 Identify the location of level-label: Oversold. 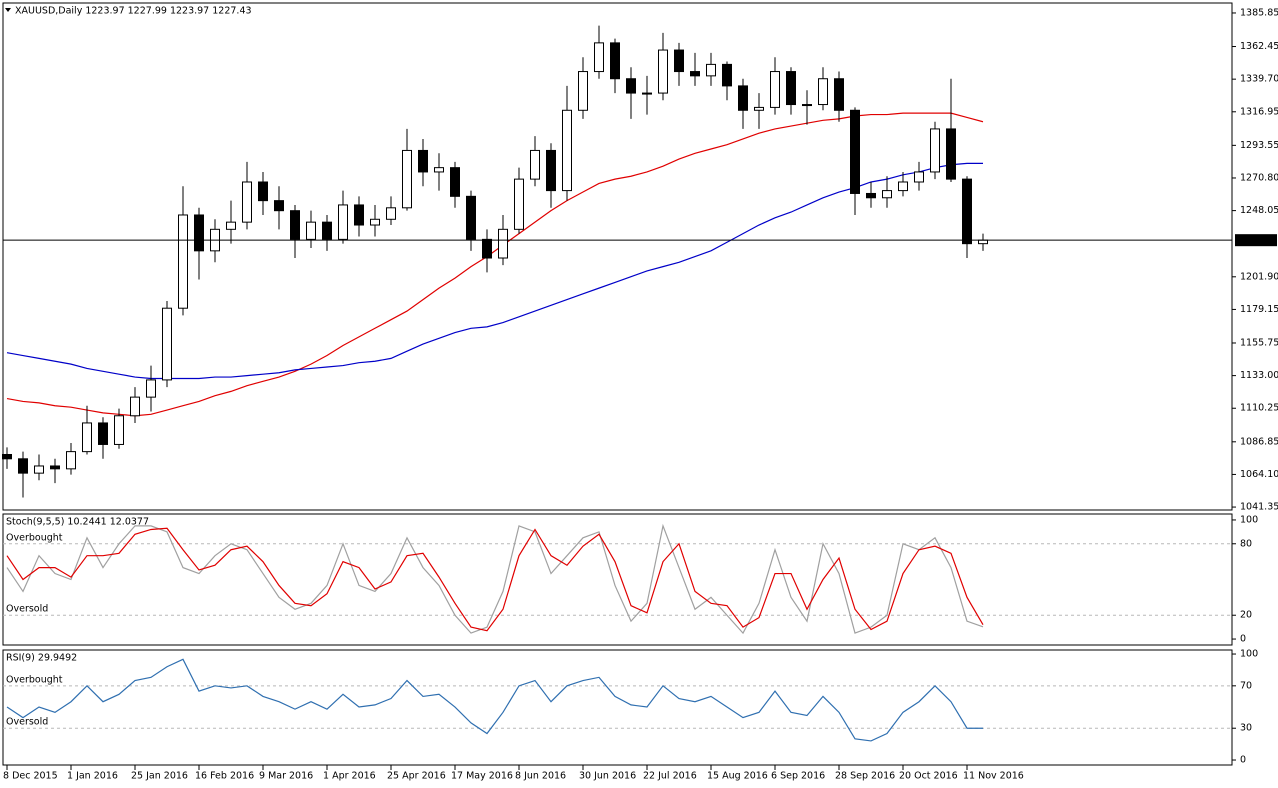
(27, 609).